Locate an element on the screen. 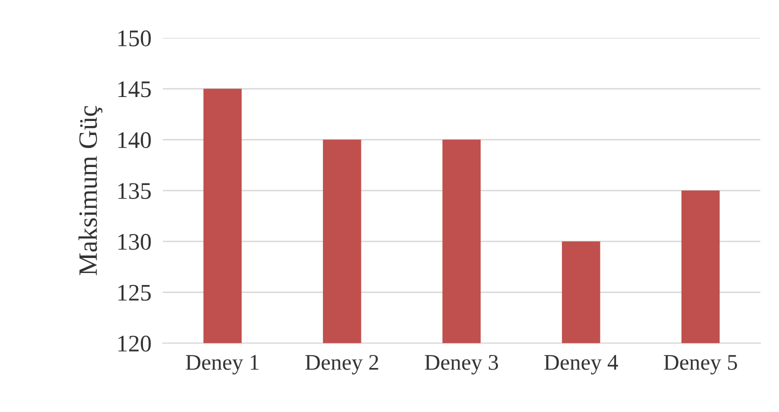 This screenshot has height=412, width=779. x-tick-label: Deney 1 is located at coordinates (222, 364).